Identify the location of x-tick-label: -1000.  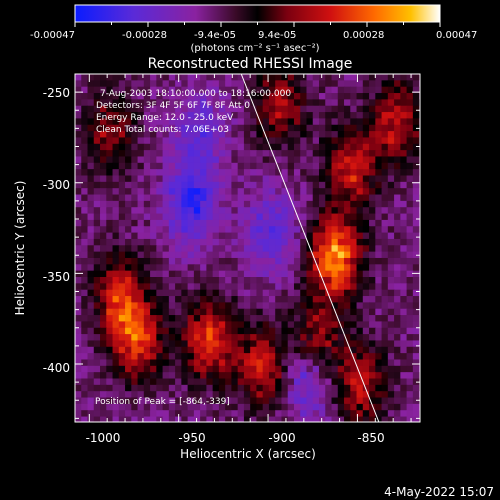
(103, 438).